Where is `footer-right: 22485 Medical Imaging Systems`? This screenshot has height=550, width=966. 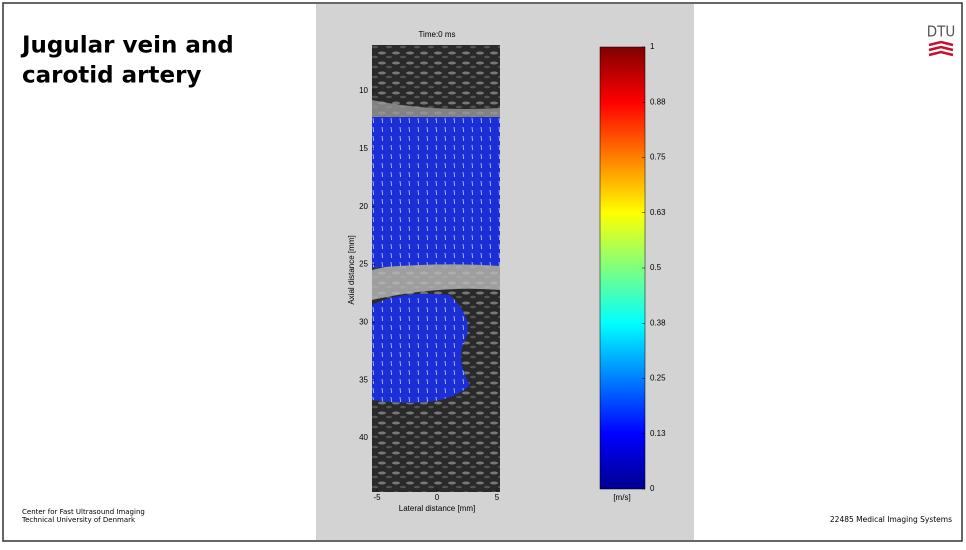 footer-right: 22485 Medical Imaging Systems is located at coordinates (891, 519).